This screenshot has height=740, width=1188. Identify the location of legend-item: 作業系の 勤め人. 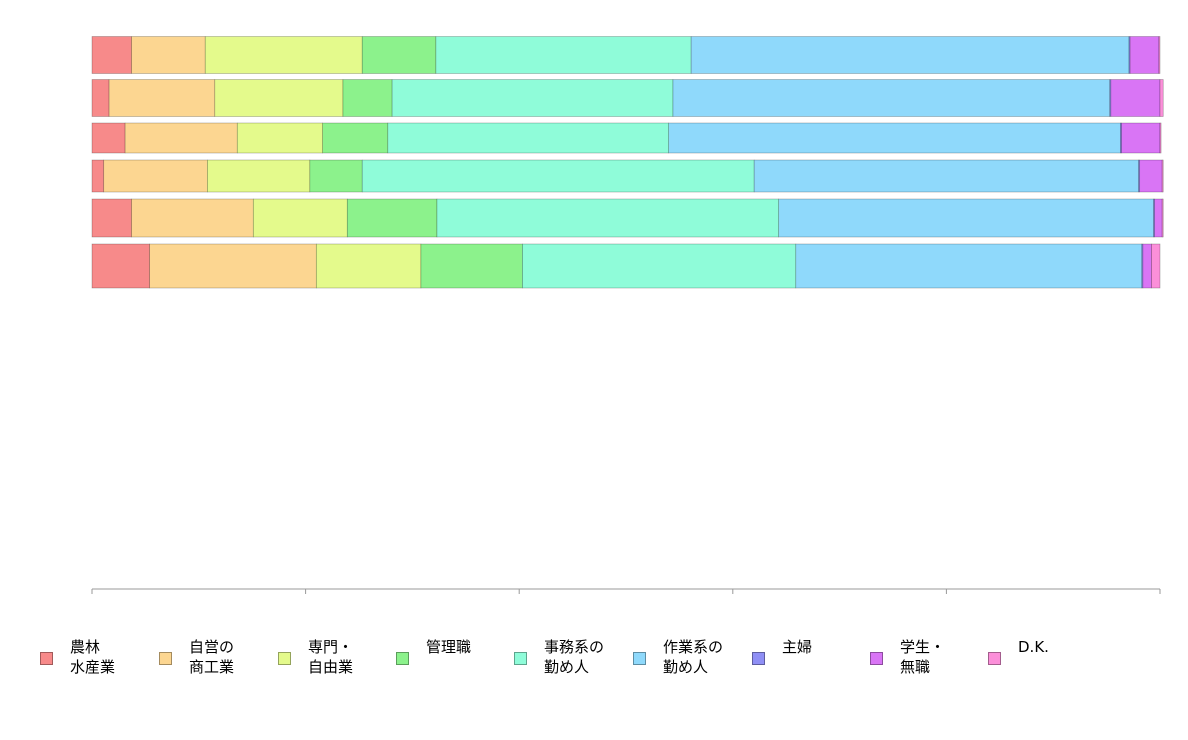
(688, 659).